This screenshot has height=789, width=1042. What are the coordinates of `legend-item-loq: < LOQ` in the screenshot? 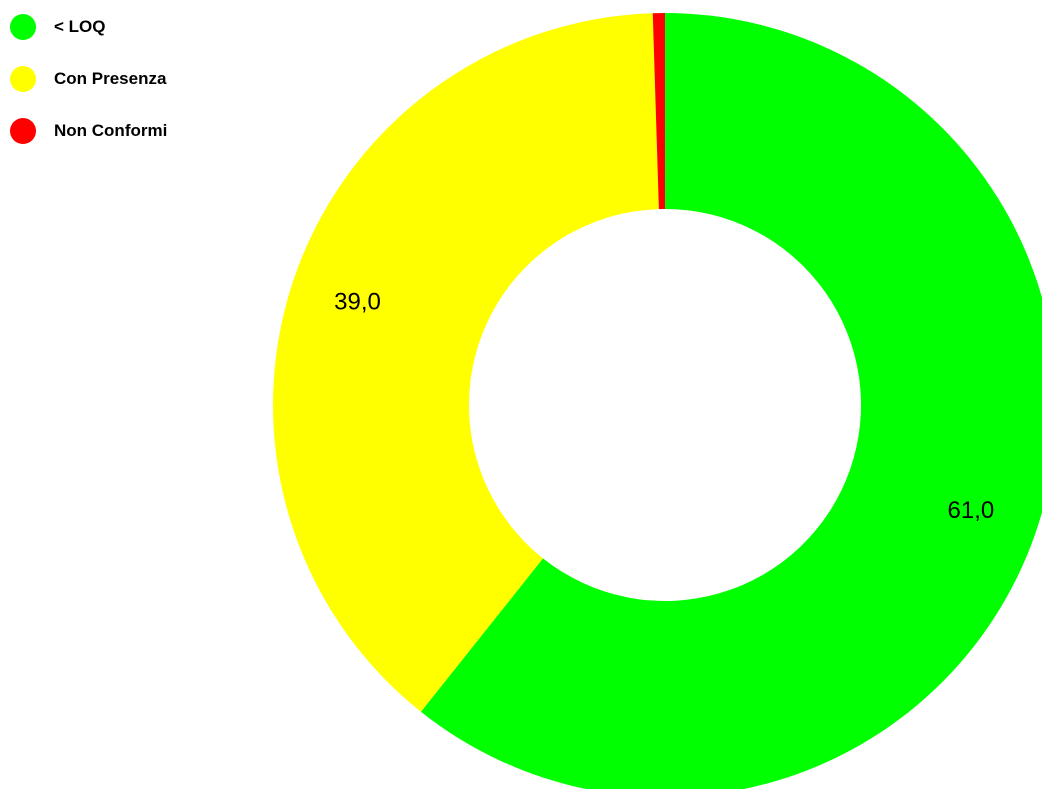 It's located at (88, 27).